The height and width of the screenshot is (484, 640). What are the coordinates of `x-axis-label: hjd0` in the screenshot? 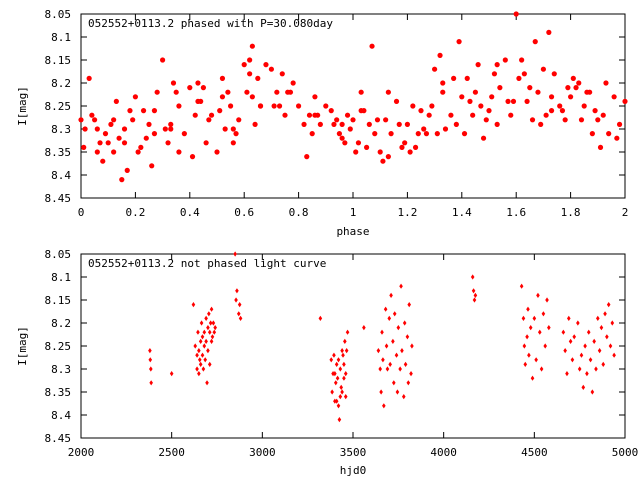 It's located at (353, 470).